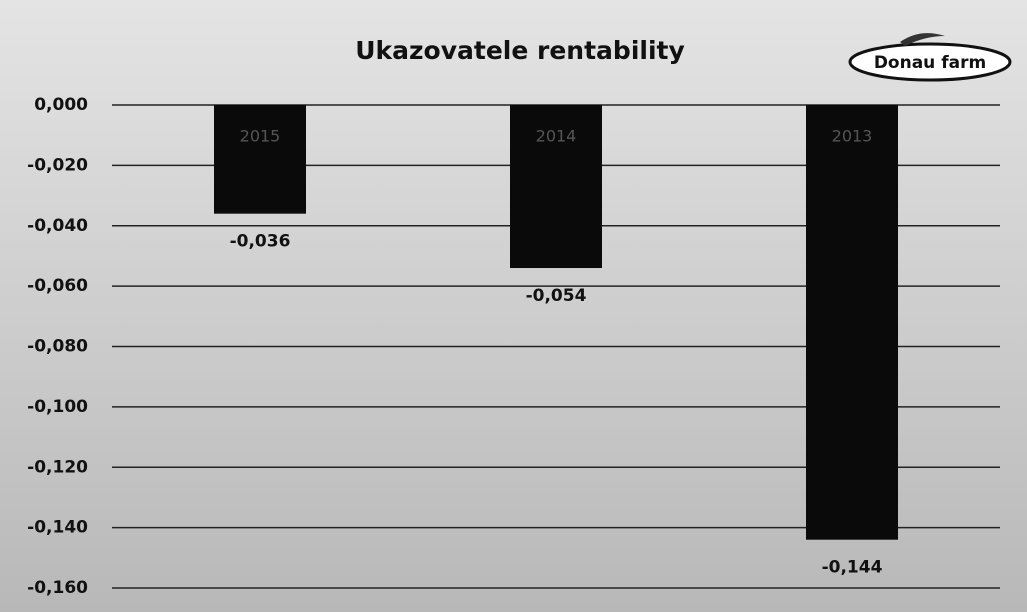 The width and height of the screenshot is (1027, 612). Describe the element at coordinates (57, 347) in the screenshot. I see `y-tick-label: -0,080` at that location.